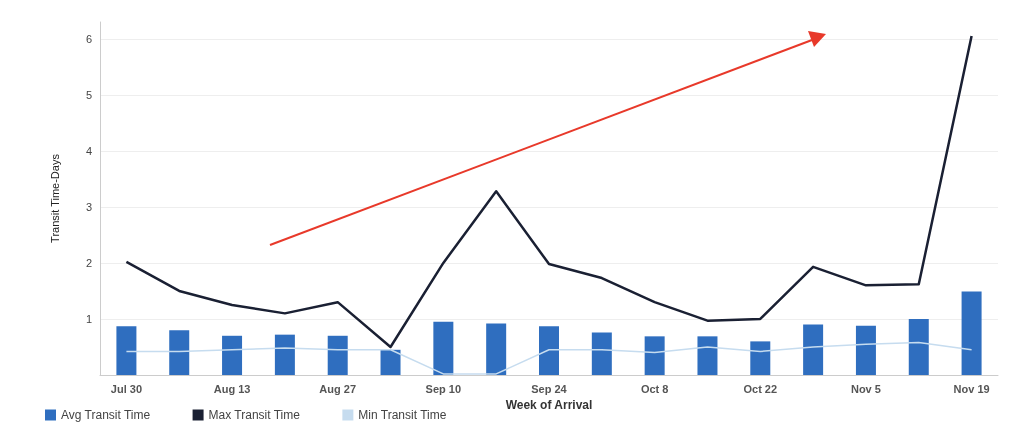  I want to click on x-axis-title: Week of Arrival, so click(549, 404).